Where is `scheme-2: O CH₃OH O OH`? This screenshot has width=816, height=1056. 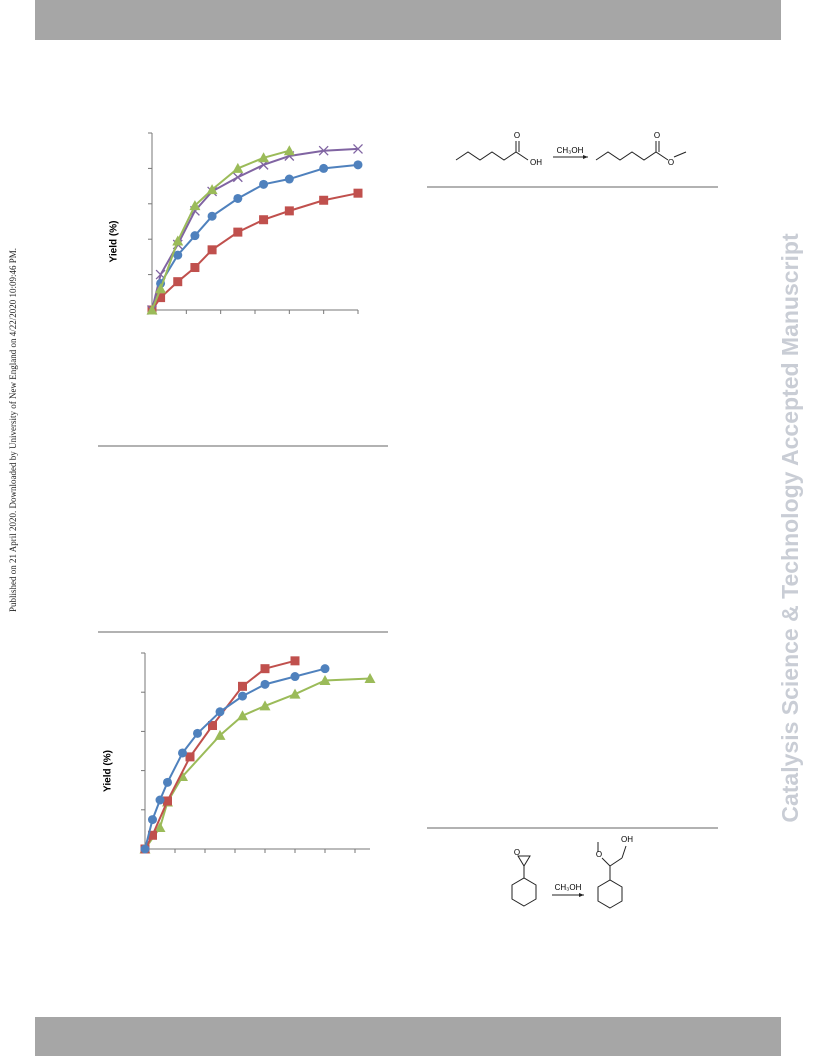
scheme-2: O CH₃OH O OH is located at coordinates (572, 872).